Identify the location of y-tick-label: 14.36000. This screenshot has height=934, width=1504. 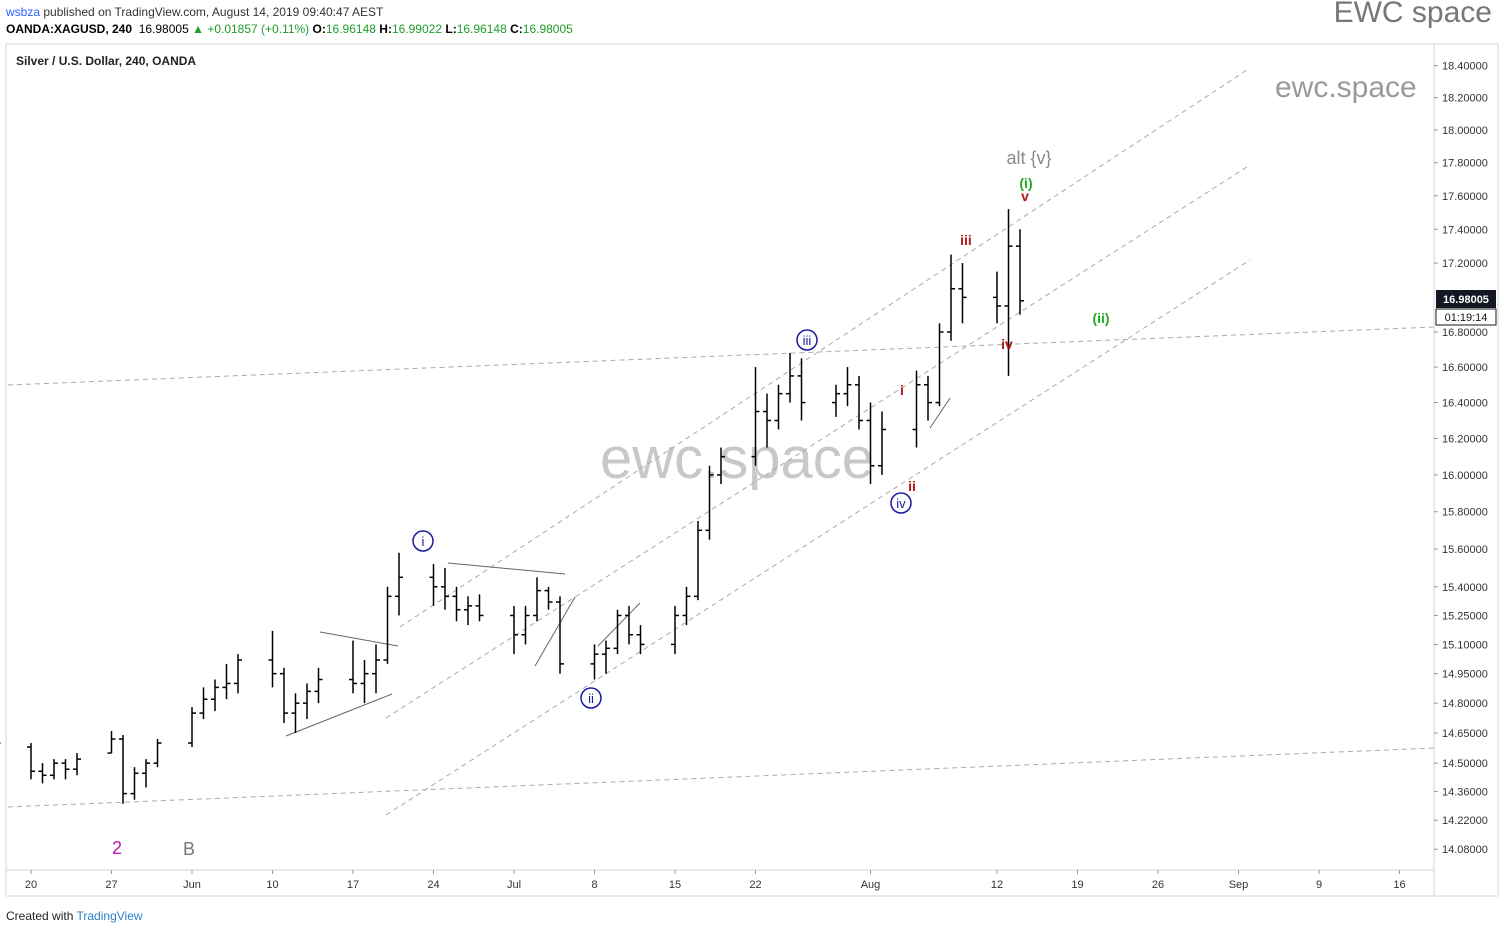
(1465, 793).